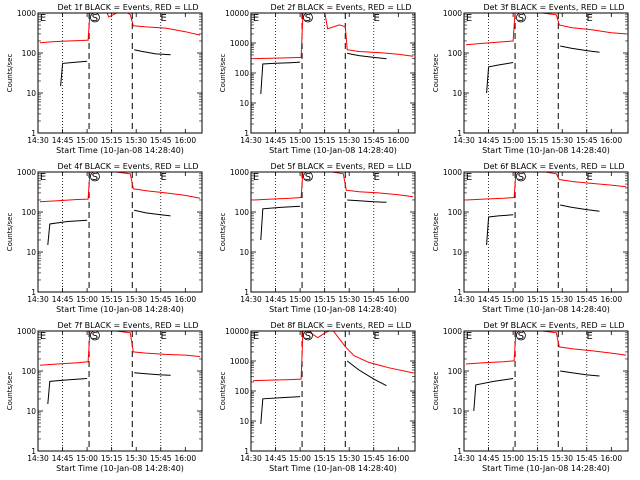 The height and width of the screenshot is (480, 640). What do you see at coordinates (127, 325) in the screenshot?
I see `panel-title: Det 7f BLACK = Events, RED = LLD` at bounding box center [127, 325].